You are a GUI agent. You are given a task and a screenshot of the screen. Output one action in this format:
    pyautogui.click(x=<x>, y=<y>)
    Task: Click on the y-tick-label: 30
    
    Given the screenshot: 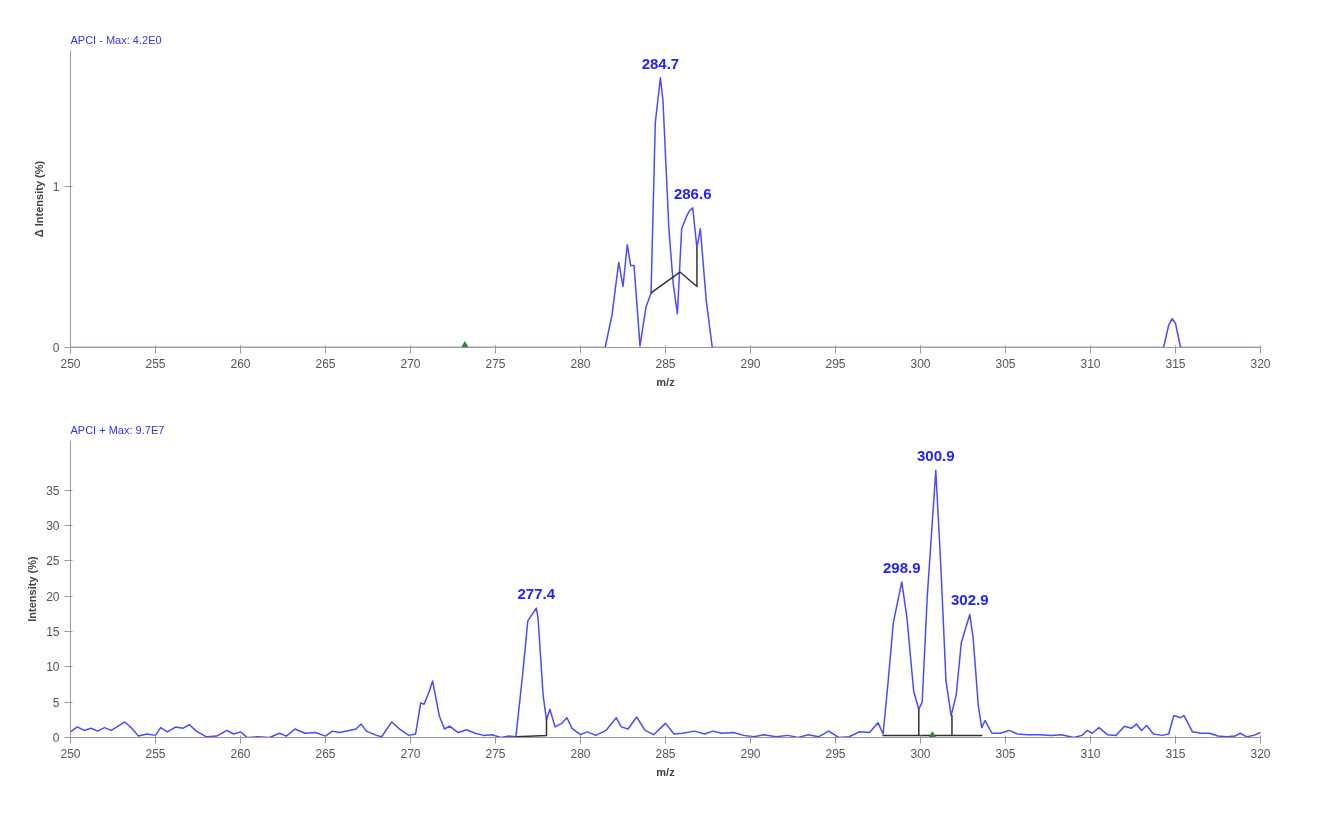 What is the action you would take?
    pyautogui.click(x=53, y=525)
    